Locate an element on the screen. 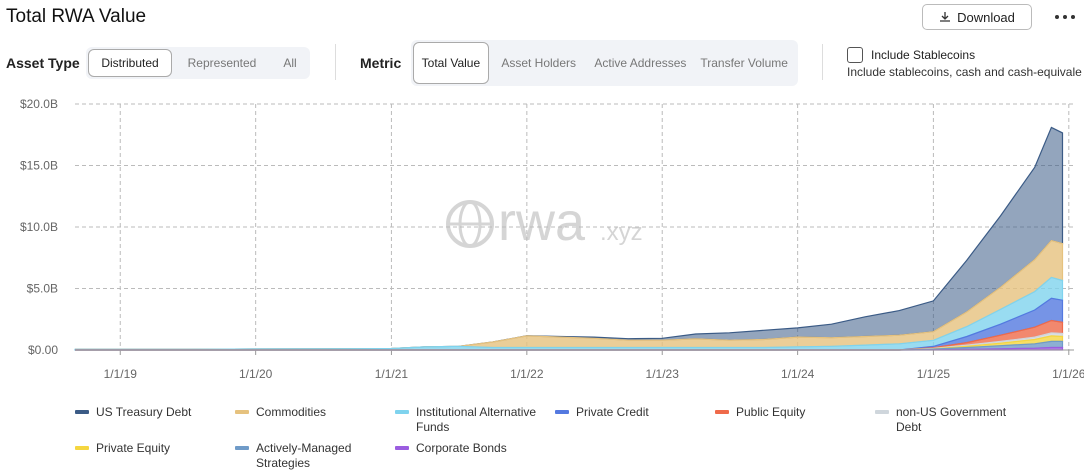 The width and height of the screenshot is (1084, 471). y-tick-label: $10.0B is located at coordinates (39, 227).